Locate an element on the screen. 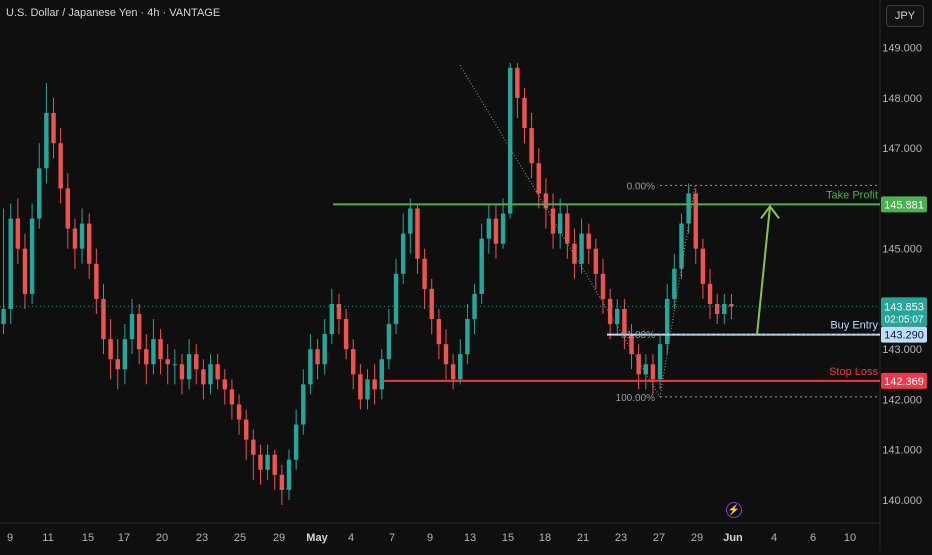 Image resolution: width=932 pixels, height=555 pixels. buy-entry-tag-value: 143.290 is located at coordinates (904, 336).